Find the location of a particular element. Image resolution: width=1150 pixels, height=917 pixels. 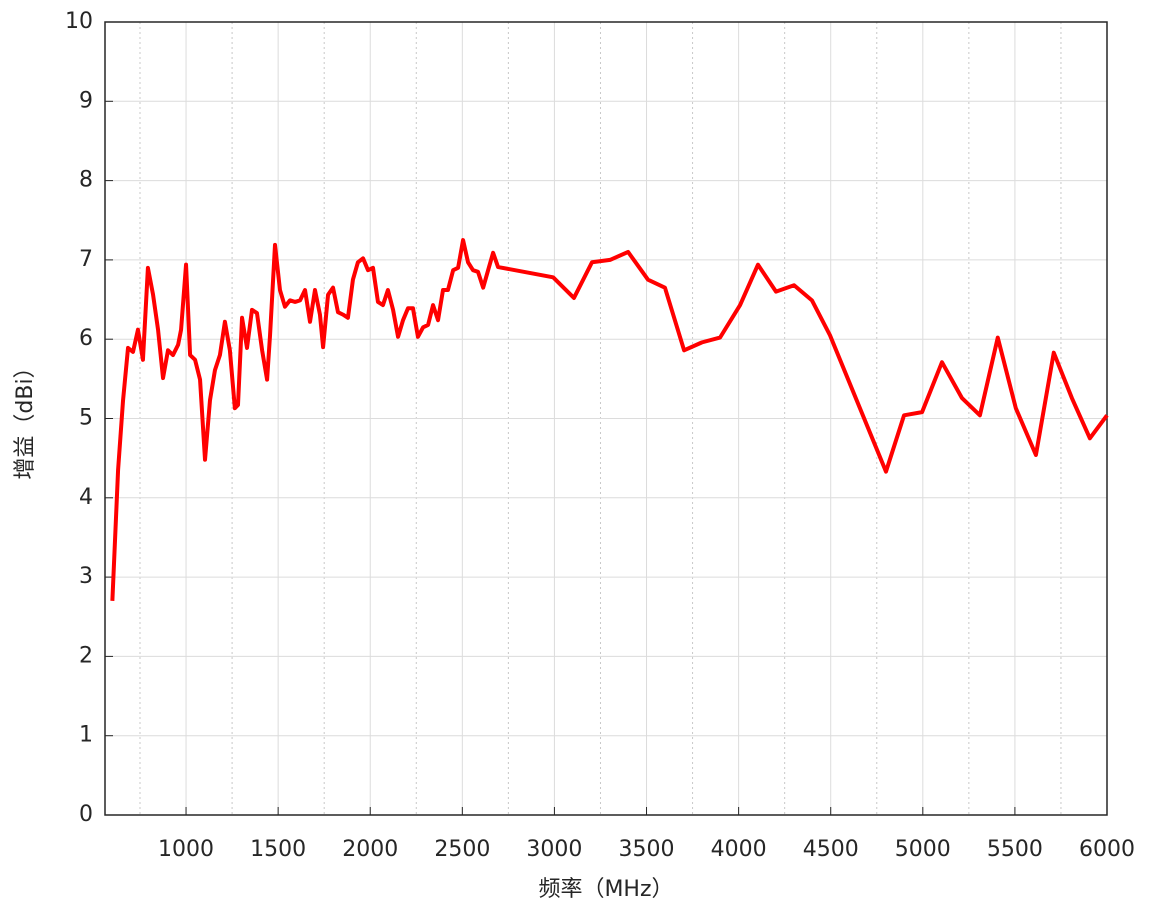

y-tick-label: 1 is located at coordinates (86, 735).